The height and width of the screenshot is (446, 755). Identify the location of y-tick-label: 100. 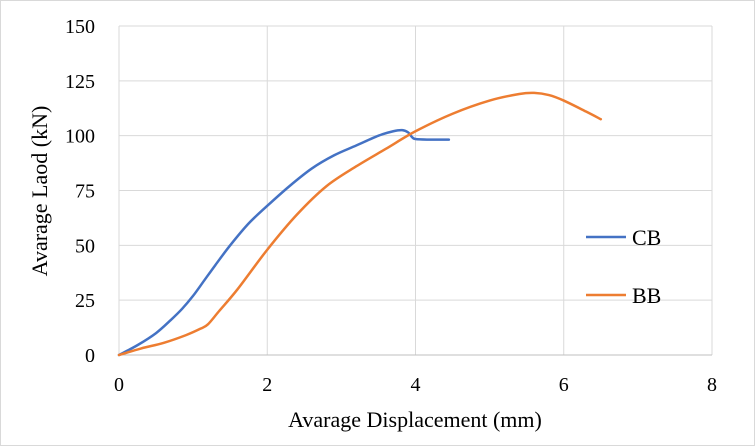
(80, 137).